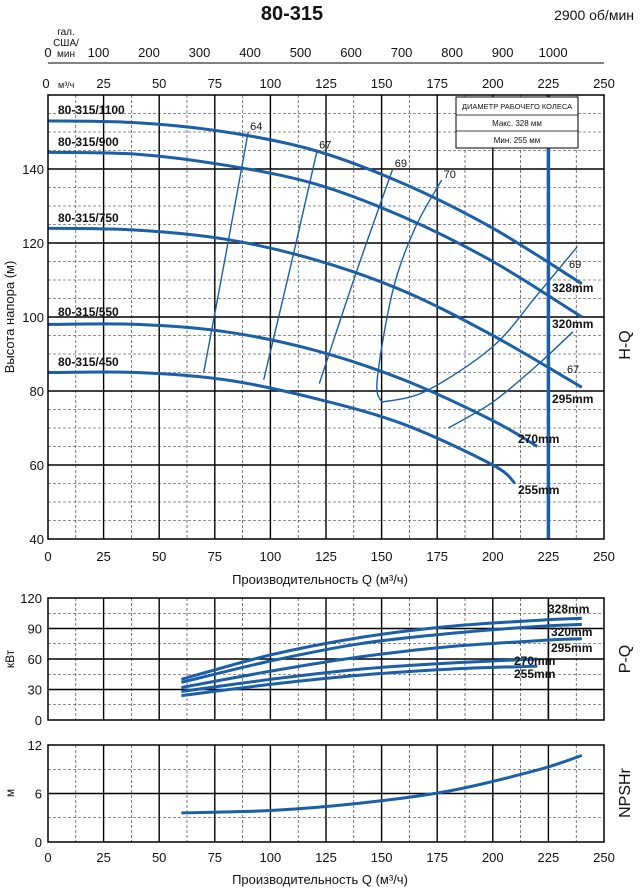 The height and width of the screenshot is (890, 640). Describe the element at coordinates (91, 110) in the screenshot. I see `model-label: 80-315/1100` at that location.